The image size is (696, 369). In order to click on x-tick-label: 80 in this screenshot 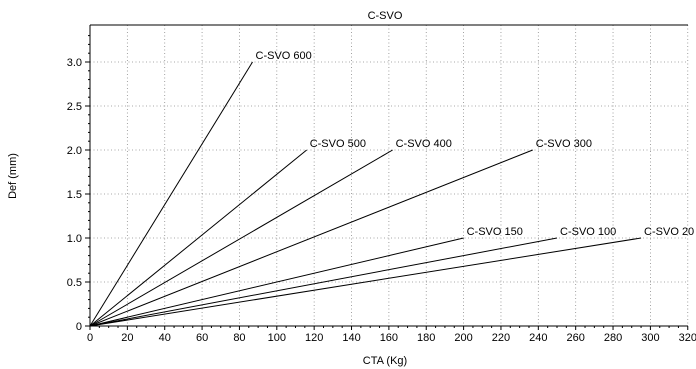, I will do `click(239, 338)`.